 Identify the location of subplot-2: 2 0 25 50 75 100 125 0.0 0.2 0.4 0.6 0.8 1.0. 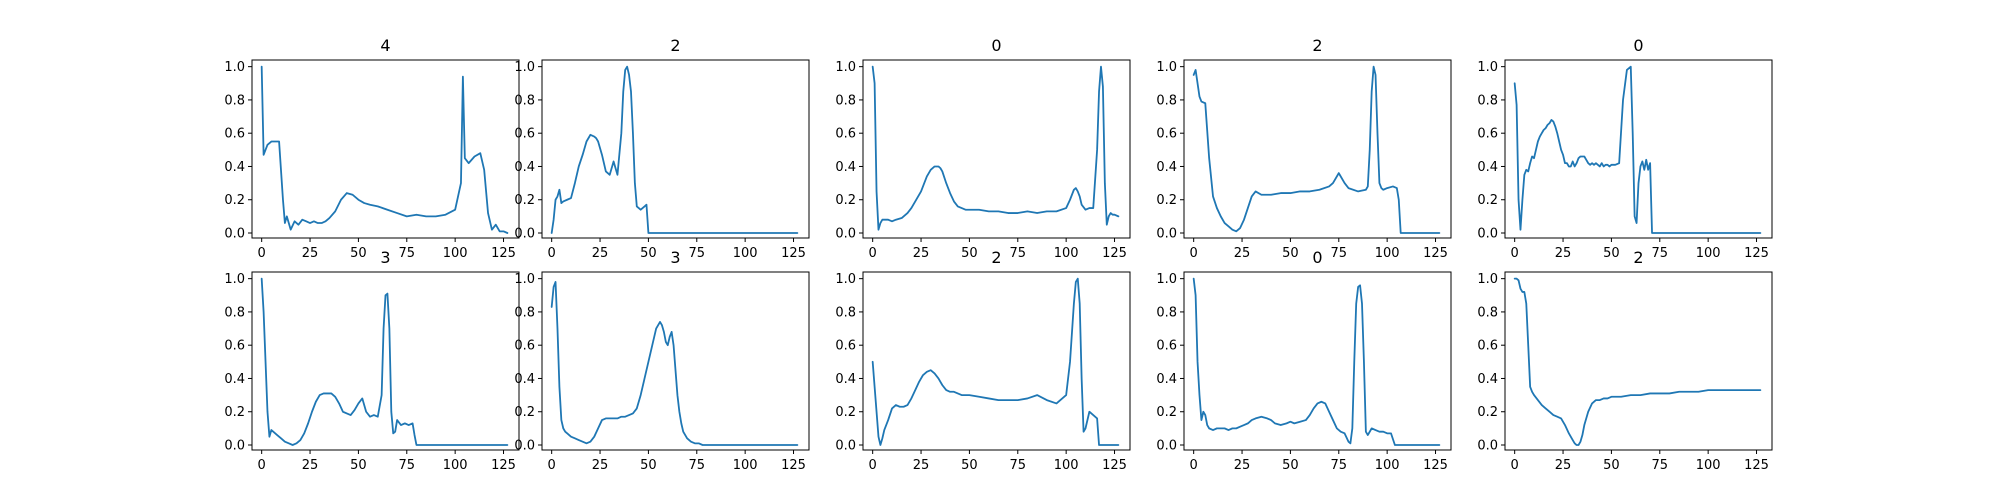
(662, 148).